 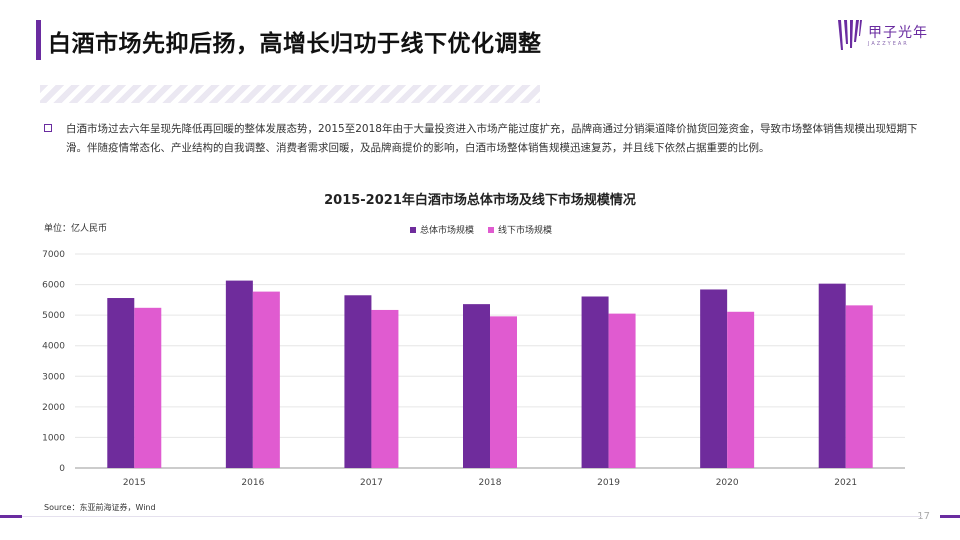 I want to click on brand-logo: 甲子光年 JAZZYEAR, so click(x=888, y=36).